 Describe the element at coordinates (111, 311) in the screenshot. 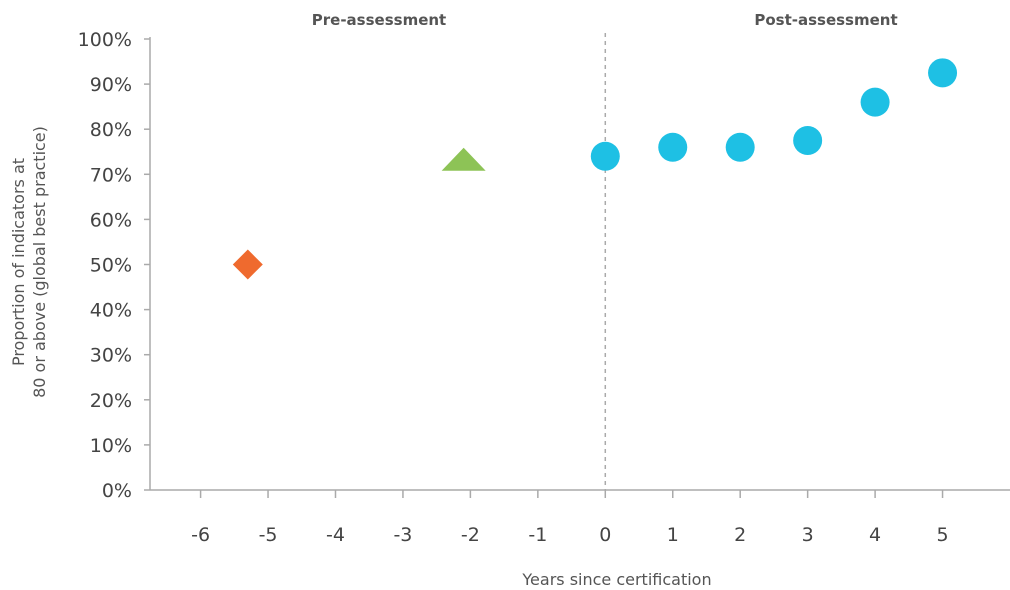

I see `y-tick-label: 40%` at that location.